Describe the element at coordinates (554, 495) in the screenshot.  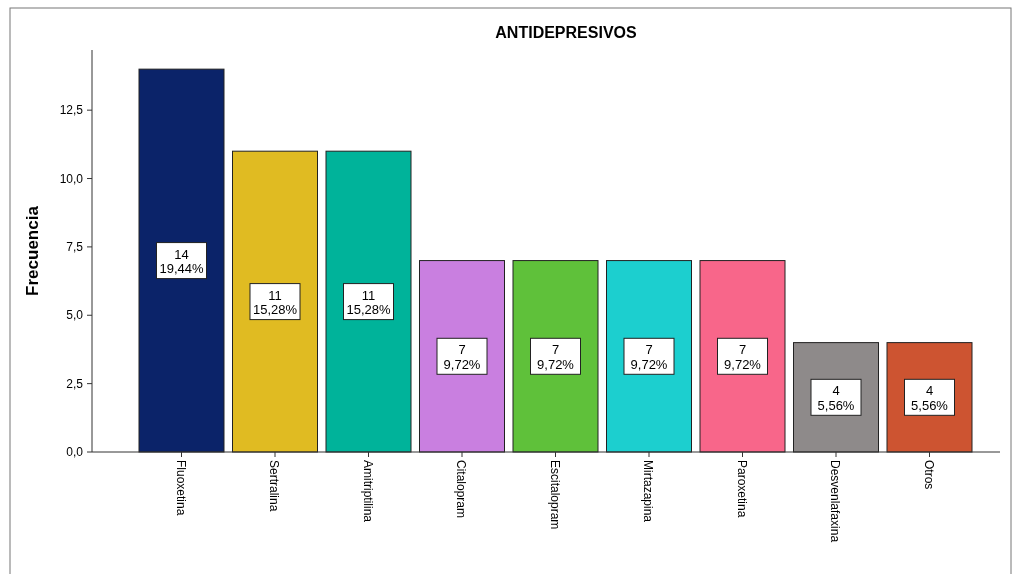
I see `x-tick-label: Escitalopram` at that location.